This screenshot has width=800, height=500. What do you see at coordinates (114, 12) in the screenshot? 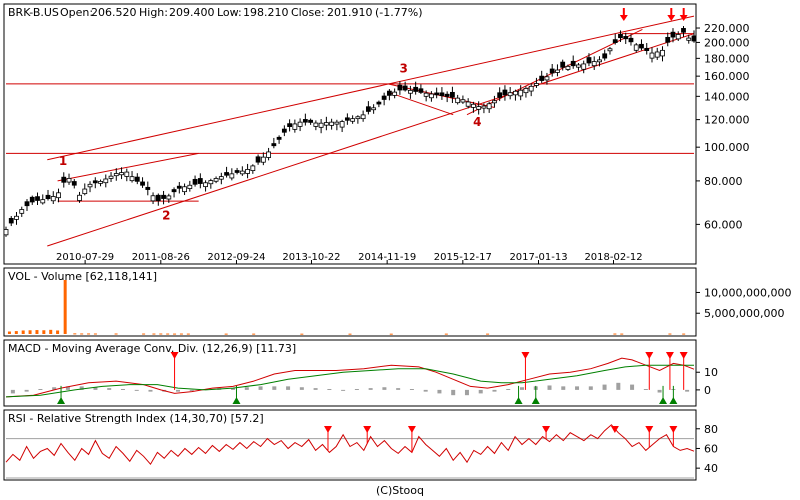
I see `header-open-value: 206.520` at bounding box center [114, 12].